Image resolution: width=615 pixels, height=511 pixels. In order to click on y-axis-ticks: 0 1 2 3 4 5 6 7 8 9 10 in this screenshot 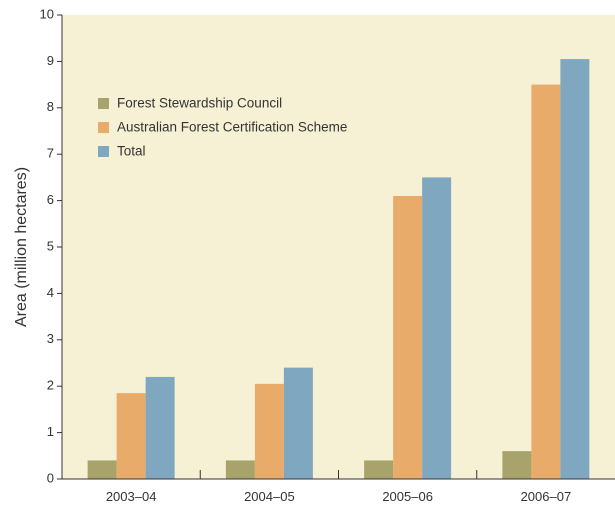, I will do `click(51, 245)`.